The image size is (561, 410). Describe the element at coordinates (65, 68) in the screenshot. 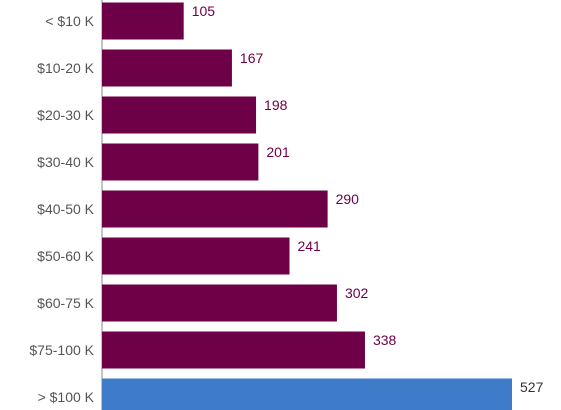

I see `category-label: $10-20 K` at that location.